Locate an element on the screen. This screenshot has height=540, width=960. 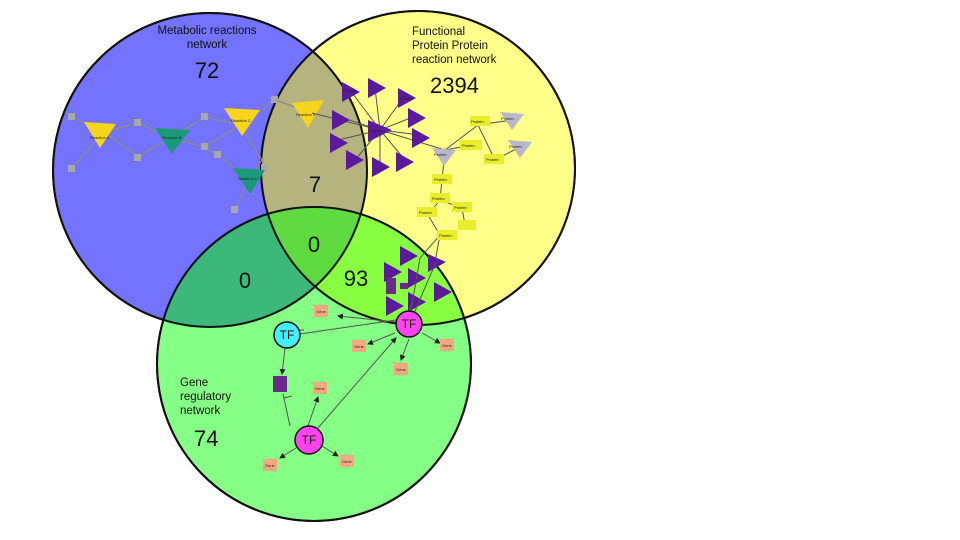
metabolic-grn-count: 0 is located at coordinates (245, 280).